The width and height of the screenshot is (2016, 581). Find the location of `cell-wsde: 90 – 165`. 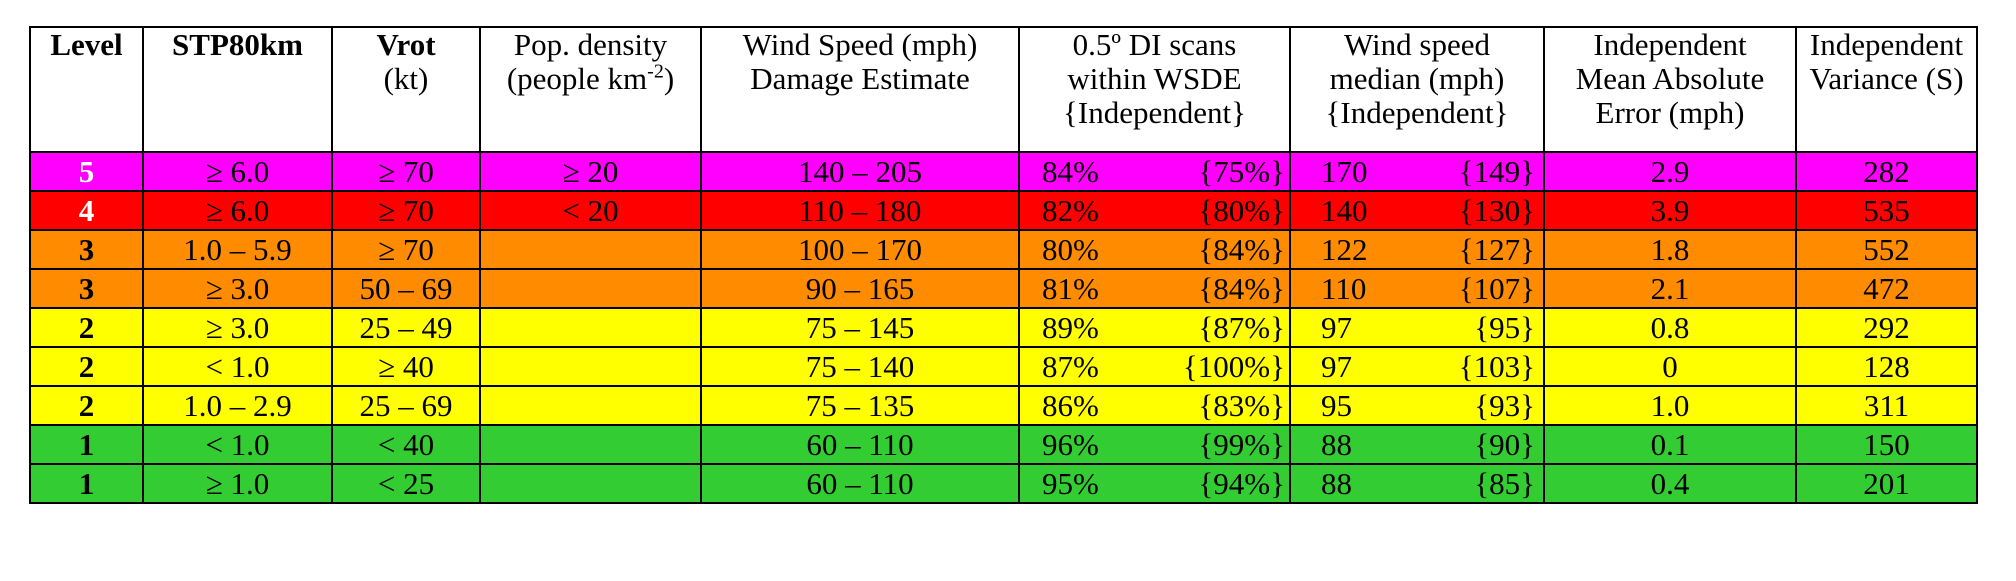

cell-wsde: 90 – 165 is located at coordinates (860, 288).